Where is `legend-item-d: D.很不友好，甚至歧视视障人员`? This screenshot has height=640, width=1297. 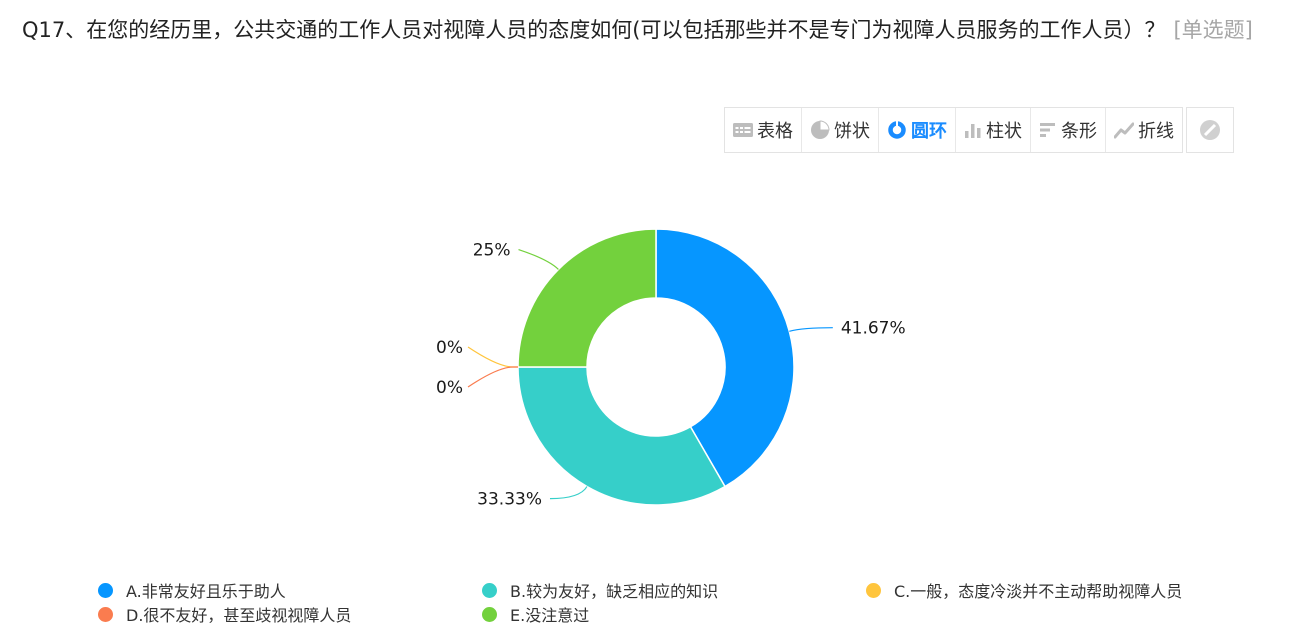 legend-item-d: D.很不友好，甚至歧视视障人员 is located at coordinates (224, 614).